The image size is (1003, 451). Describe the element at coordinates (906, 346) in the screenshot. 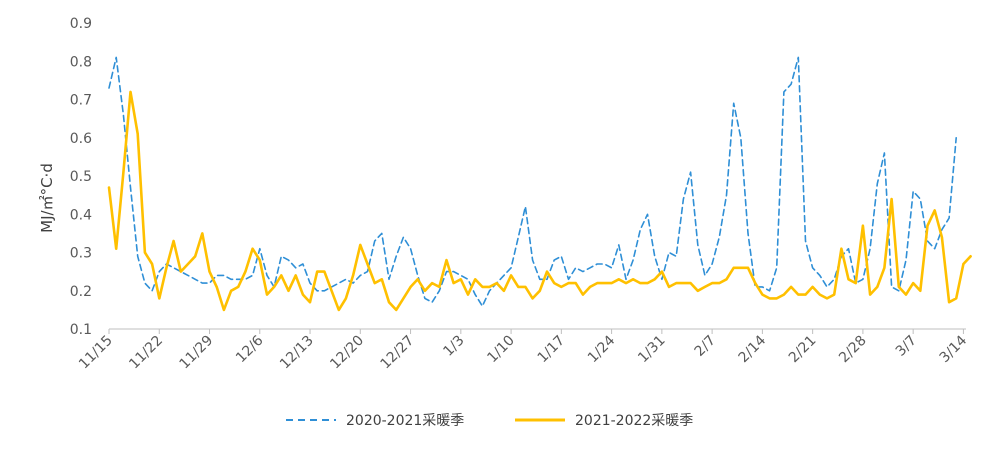

I see `x-tick-label: 3/7` at that location.